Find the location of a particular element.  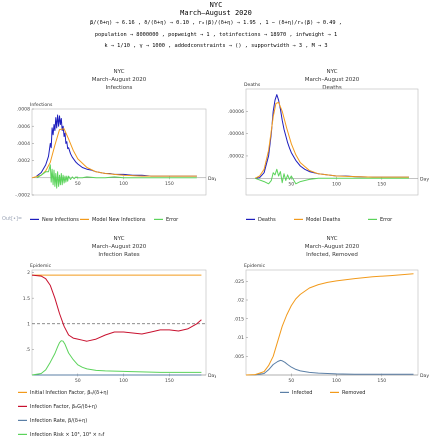

legend-label: Deaths is located at coordinates (267, 220).